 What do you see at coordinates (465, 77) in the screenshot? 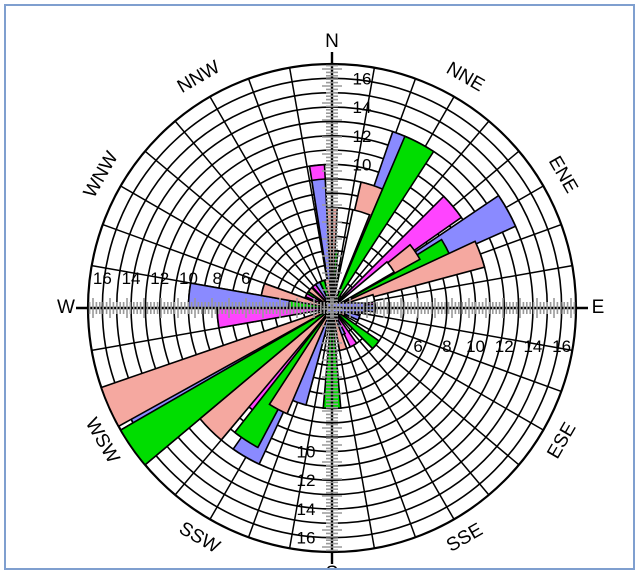
I see `direction-label: NNE` at bounding box center [465, 77].